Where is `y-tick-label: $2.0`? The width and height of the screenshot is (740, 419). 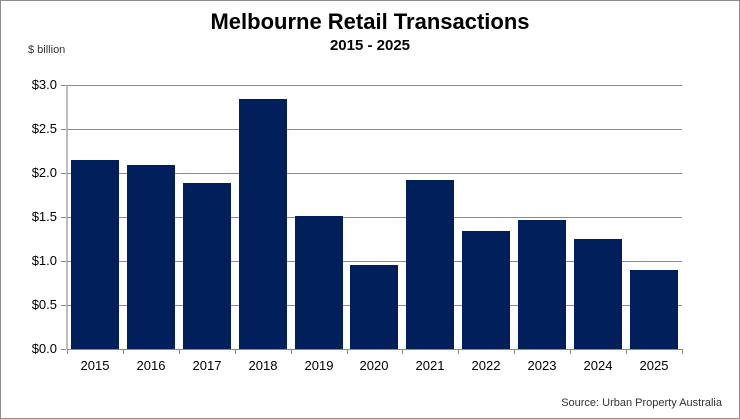 y-tick-label: $2.0 is located at coordinates (44, 172).